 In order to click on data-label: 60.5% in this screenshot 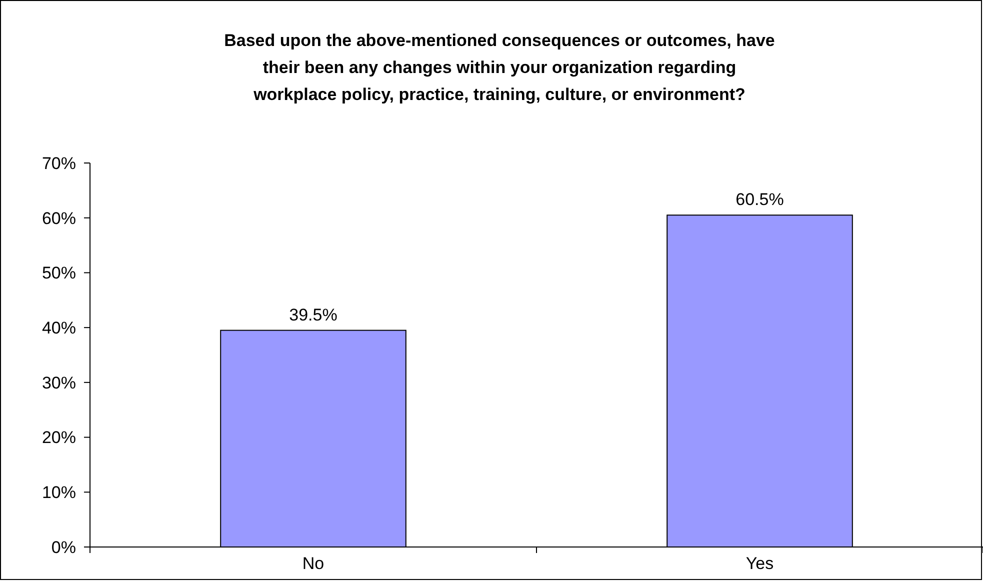, I will do `click(760, 200)`.